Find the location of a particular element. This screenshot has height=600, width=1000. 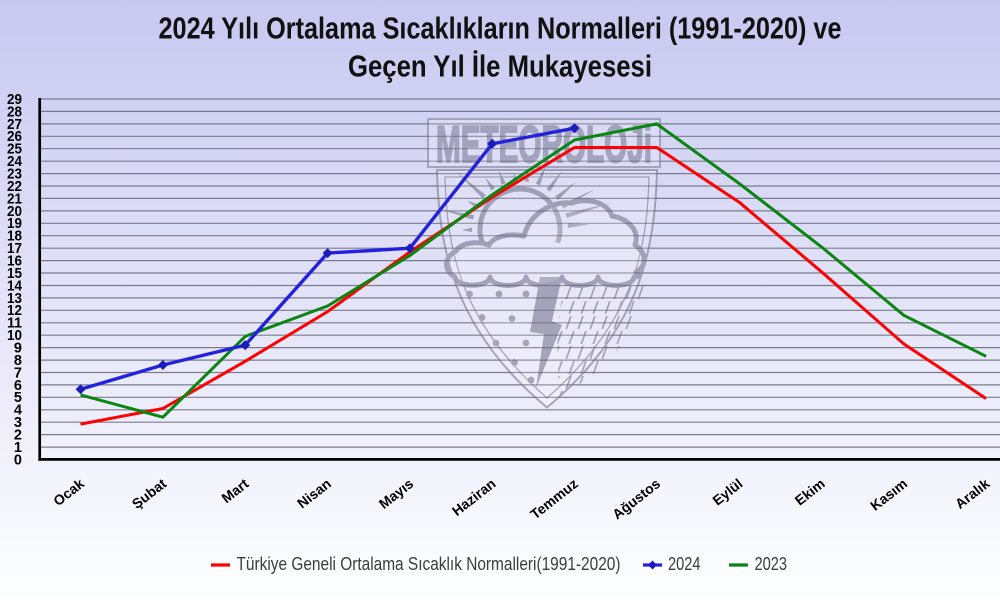

svg-text: 29 is located at coordinates (14, 100).